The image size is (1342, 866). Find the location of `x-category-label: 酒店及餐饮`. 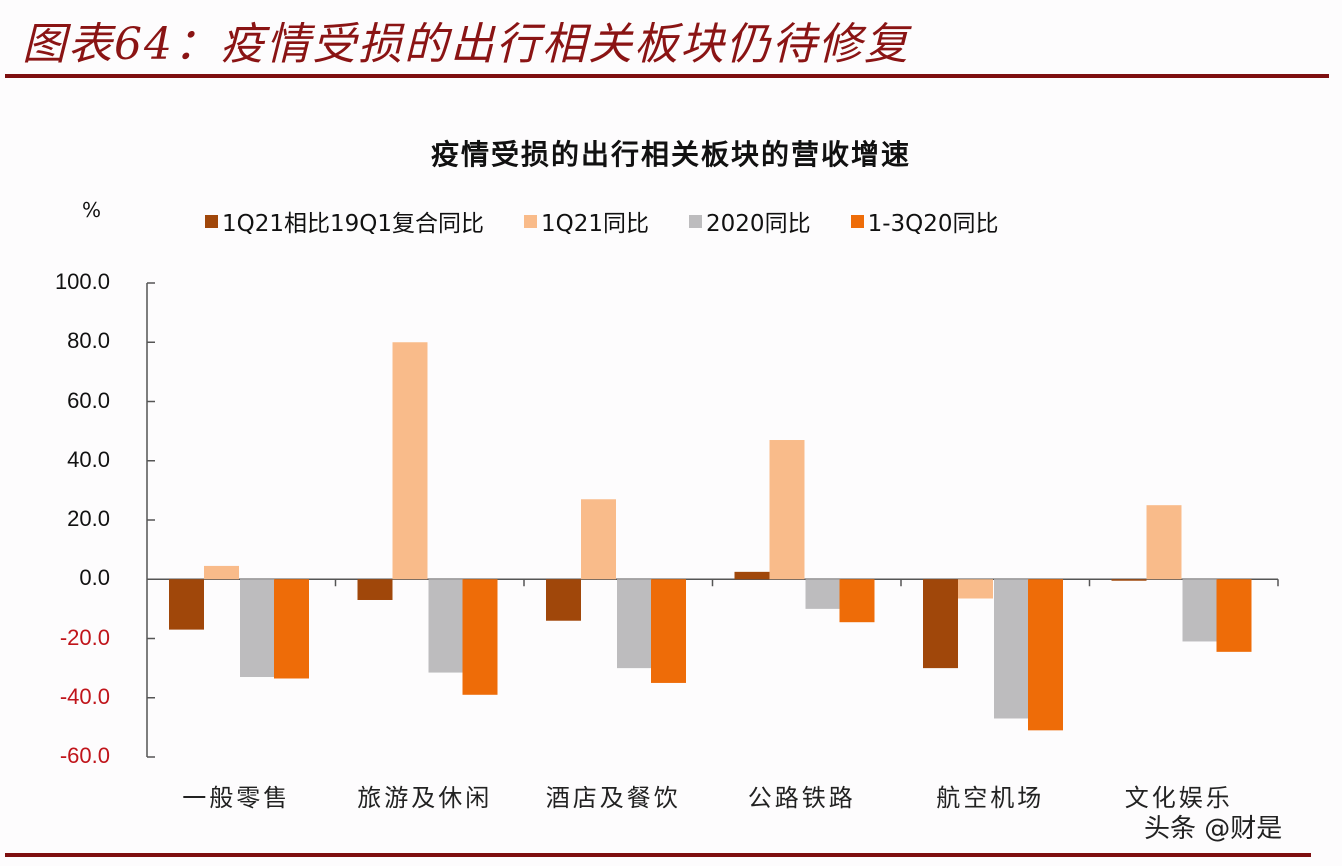

x-category-label: 酒店及餐饮 is located at coordinates (613, 798).